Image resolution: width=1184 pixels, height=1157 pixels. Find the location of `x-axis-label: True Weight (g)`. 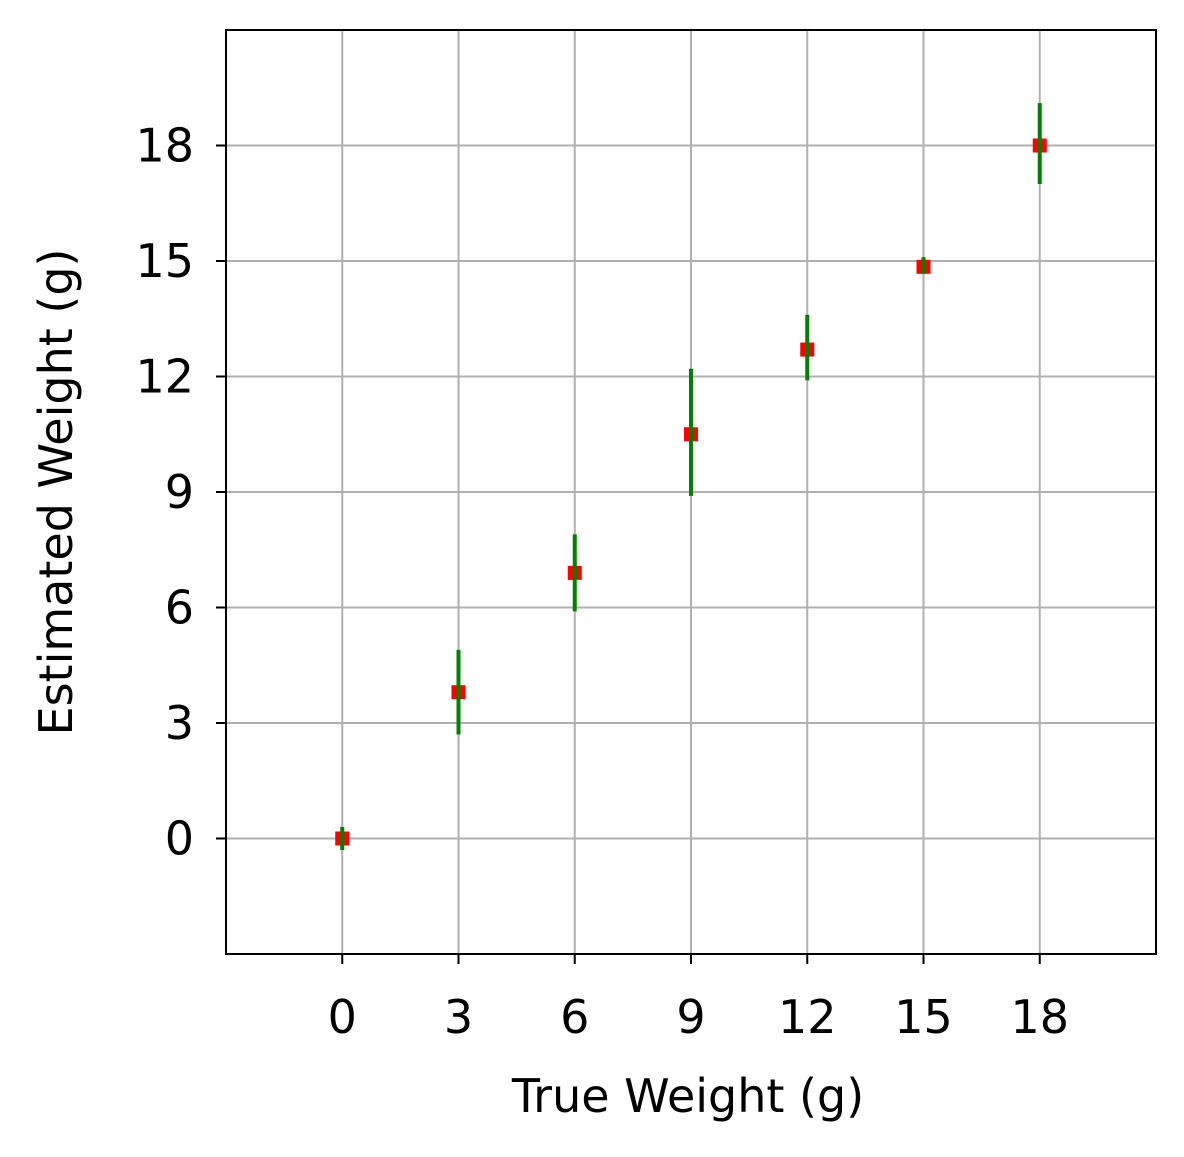

x-axis-label: True Weight (g) is located at coordinates (687, 1096).